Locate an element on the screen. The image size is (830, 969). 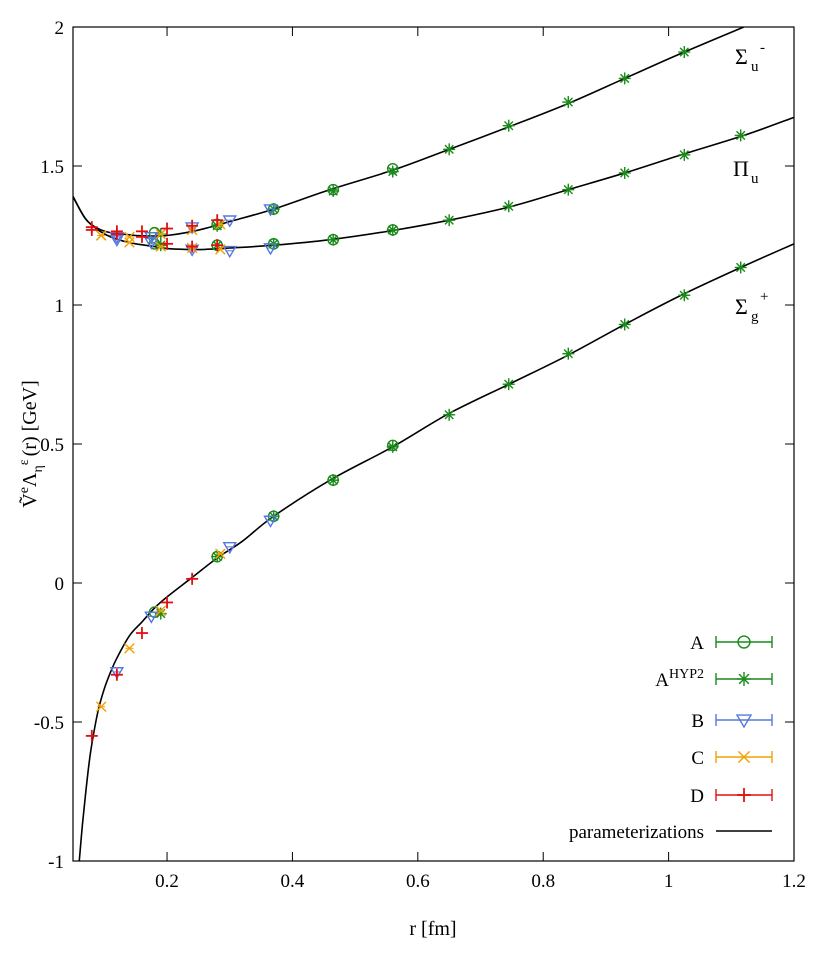
curve-label-sup: + is located at coordinates (764, 297).